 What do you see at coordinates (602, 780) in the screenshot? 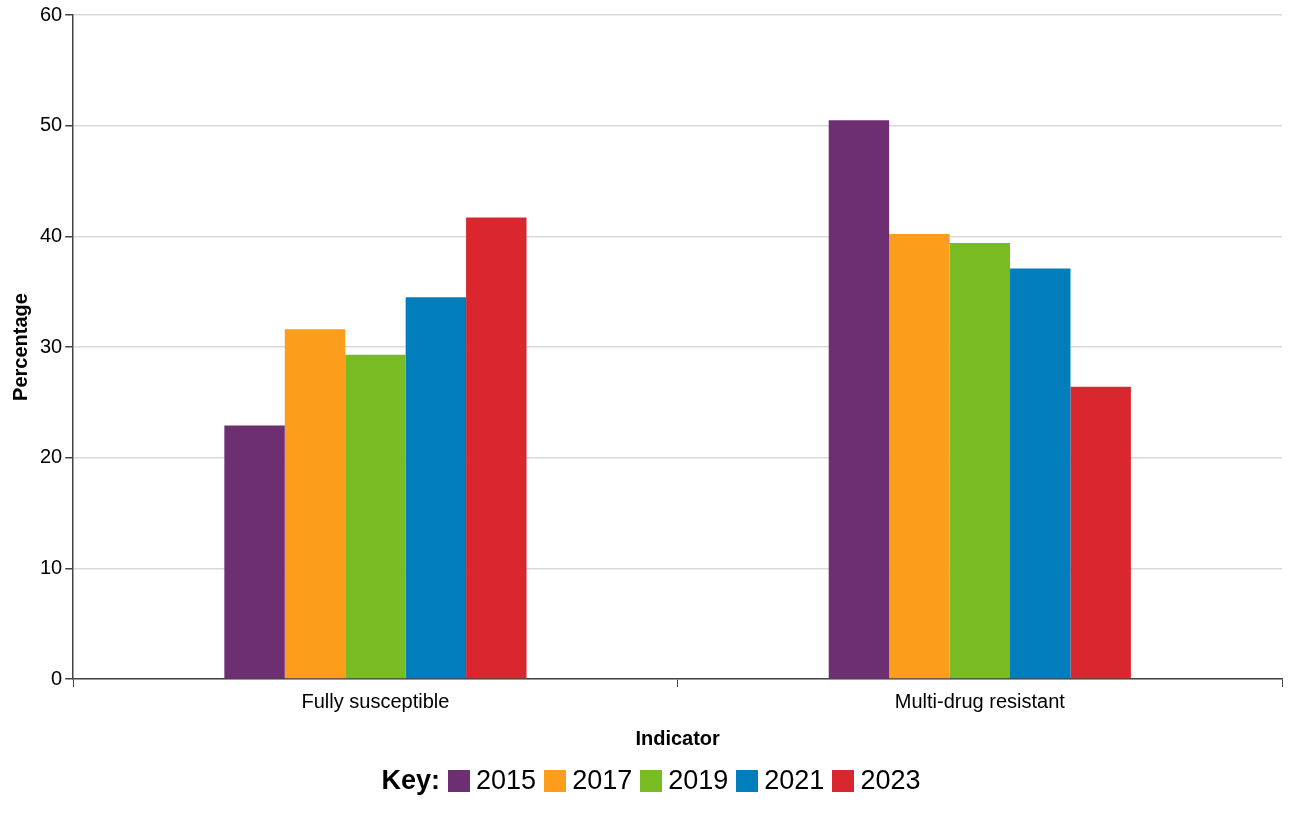
I see `legend-label: 2017` at bounding box center [602, 780].